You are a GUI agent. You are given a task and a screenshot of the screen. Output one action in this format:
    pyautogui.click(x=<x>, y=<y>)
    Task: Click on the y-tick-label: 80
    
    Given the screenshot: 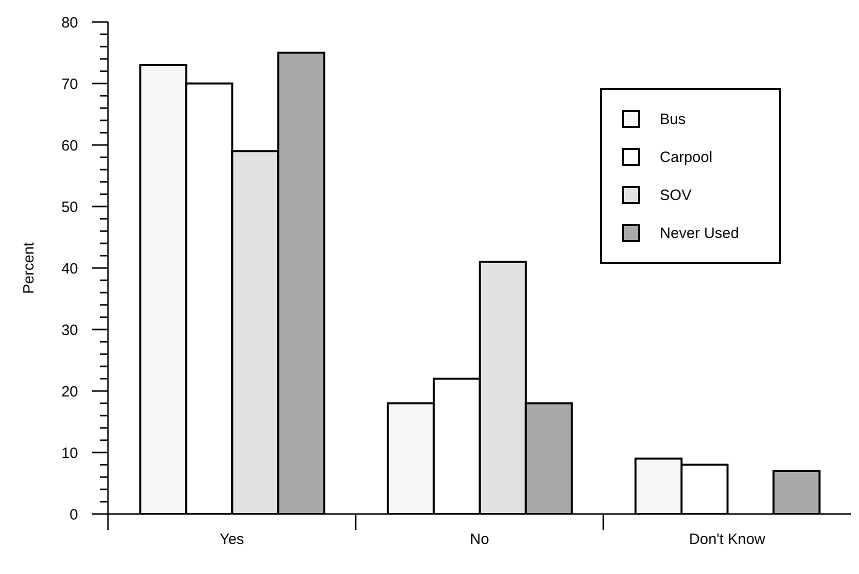 What is the action you would take?
    pyautogui.click(x=69, y=23)
    